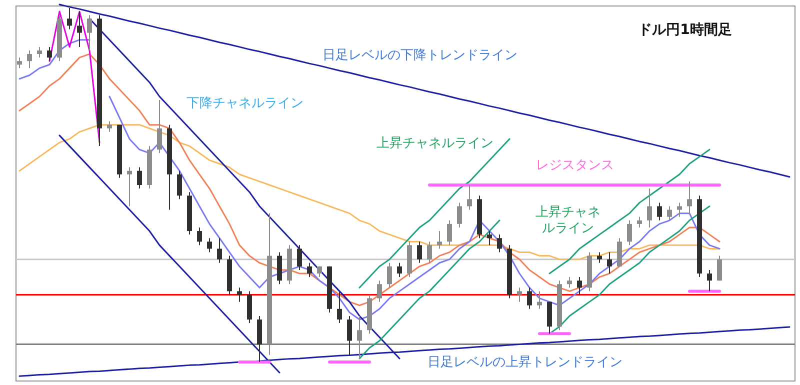  I want to click on annotation: 日足レベルの上昇トレンドライン, so click(525, 362).